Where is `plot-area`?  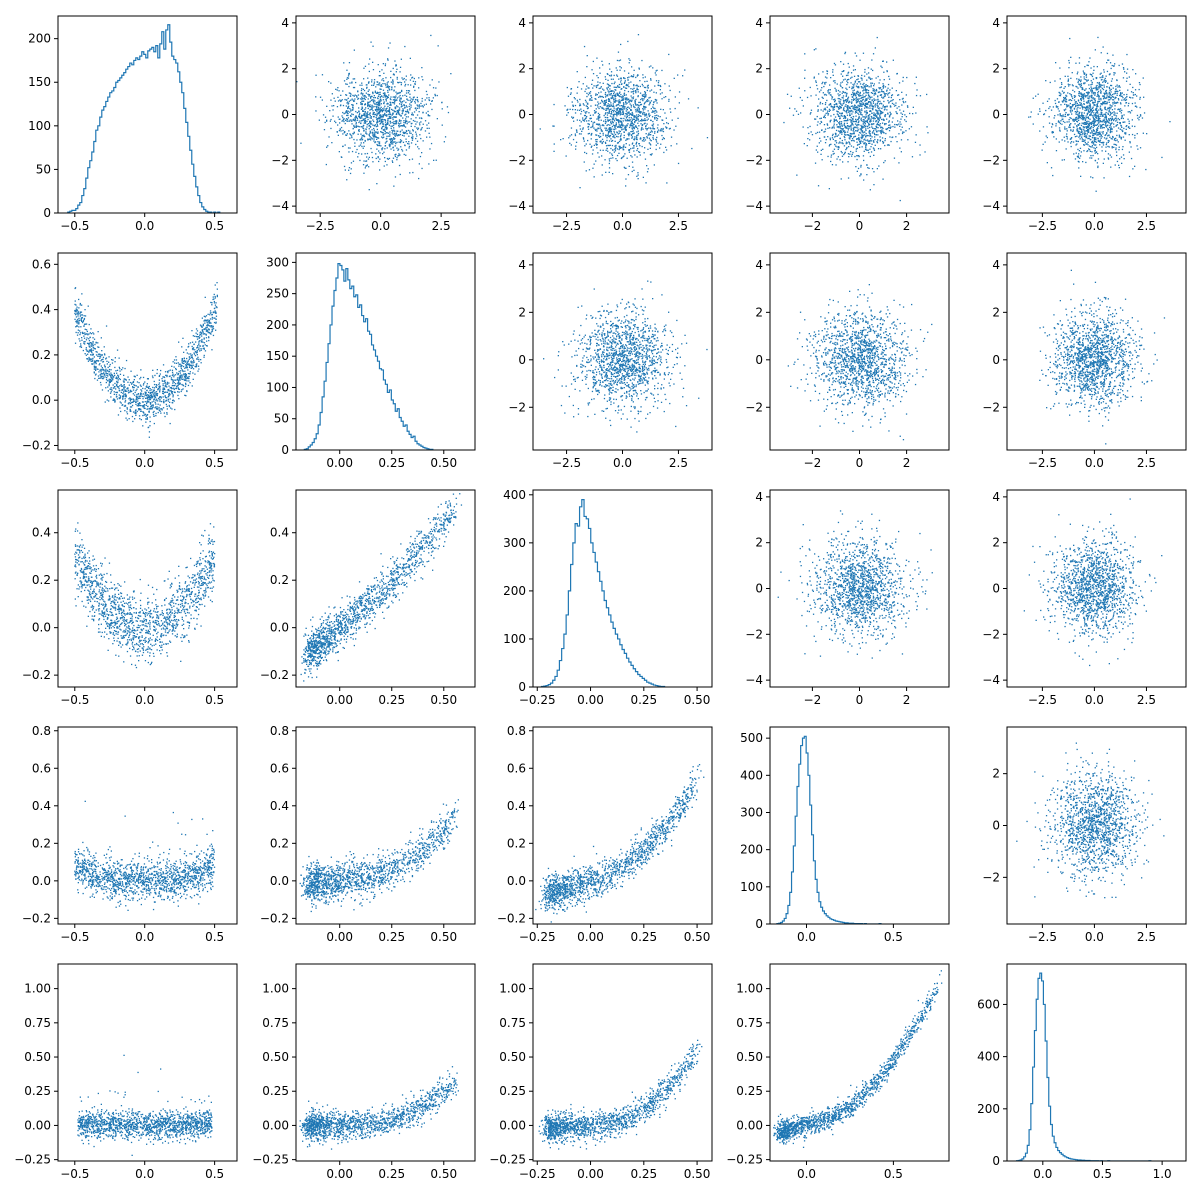
plot-area is located at coordinates (624, 111).